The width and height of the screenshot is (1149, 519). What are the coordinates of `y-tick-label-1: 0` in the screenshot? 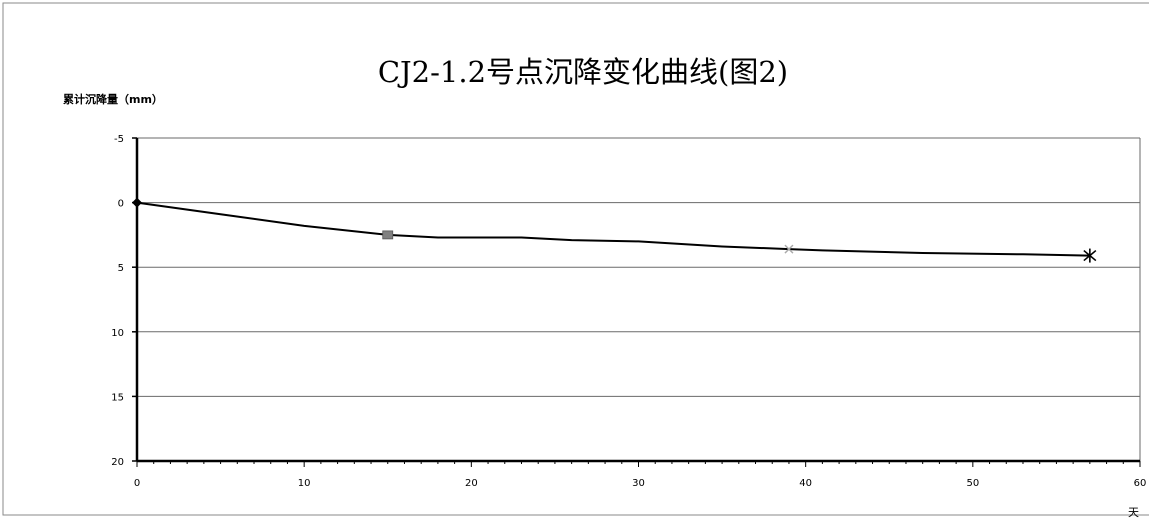 It's located at (121, 204).